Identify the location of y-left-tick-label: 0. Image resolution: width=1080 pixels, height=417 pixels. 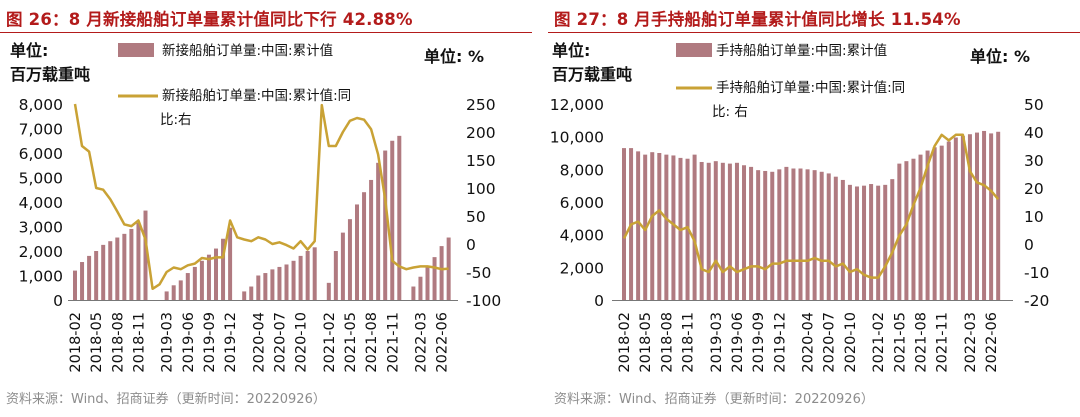
(58, 301).